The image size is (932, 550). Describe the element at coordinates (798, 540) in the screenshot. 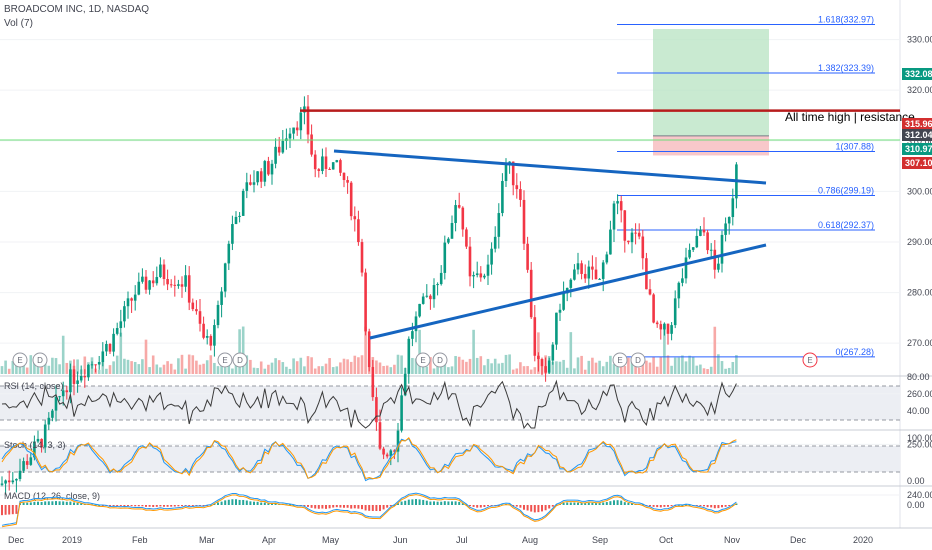

I see `time-label-dec: Dec` at that location.